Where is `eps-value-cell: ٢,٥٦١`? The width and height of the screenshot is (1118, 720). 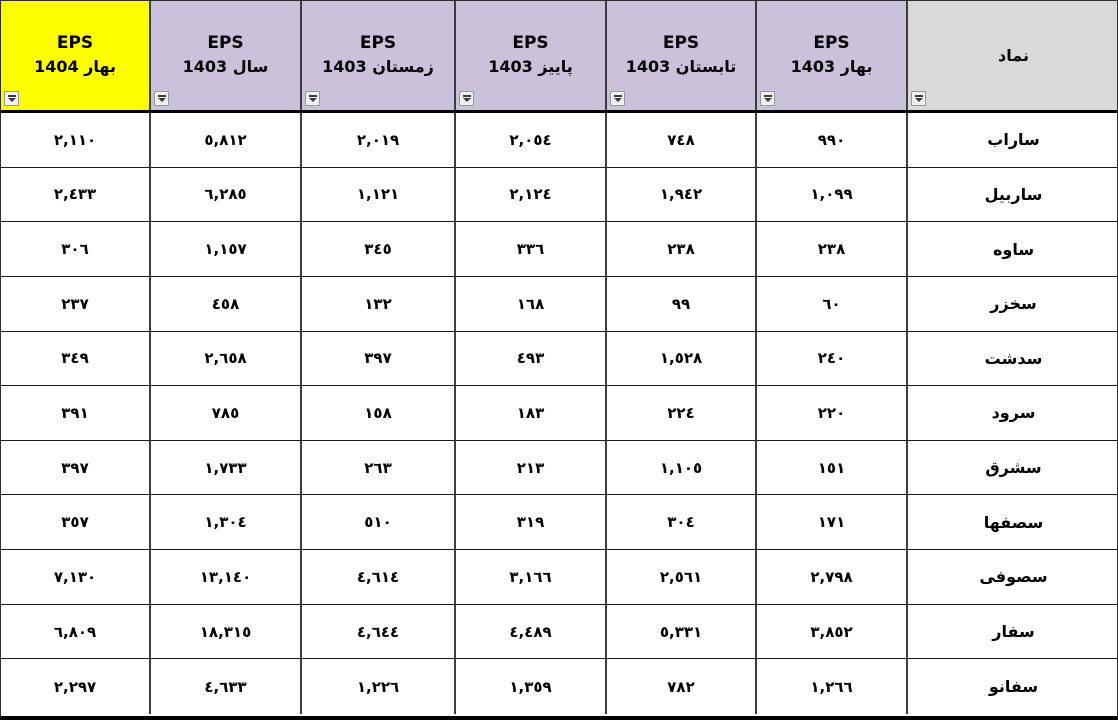
eps-value-cell: ٢,٥٦١ is located at coordinates (682, 577).